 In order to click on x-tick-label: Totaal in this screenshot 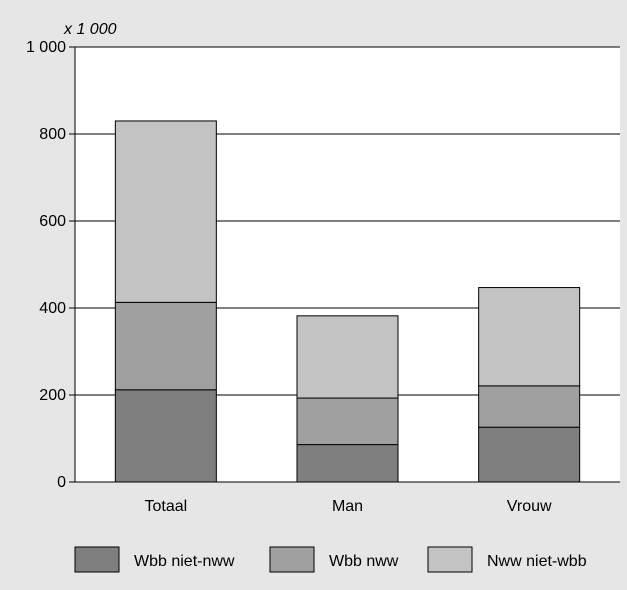, I will do `click(165, 506)`.